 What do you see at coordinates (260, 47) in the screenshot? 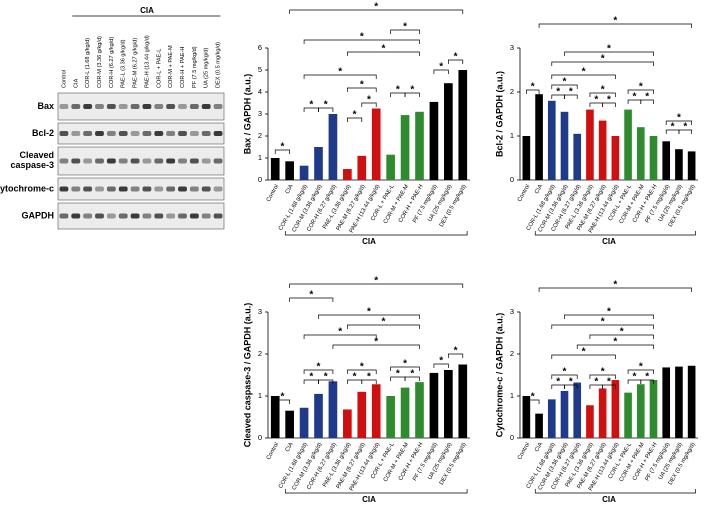
I see `y-tick-label: 6` at bounding box center [260, 47].